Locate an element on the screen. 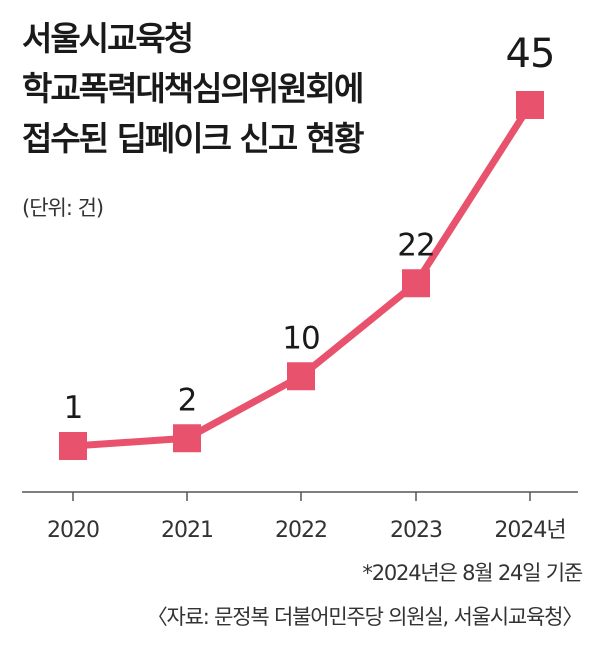 Image resolution: width=600 pixels, height=649 pixels. title-line-2: 학교폭력대책심의위원회에 is located at coordinates (193, 88).